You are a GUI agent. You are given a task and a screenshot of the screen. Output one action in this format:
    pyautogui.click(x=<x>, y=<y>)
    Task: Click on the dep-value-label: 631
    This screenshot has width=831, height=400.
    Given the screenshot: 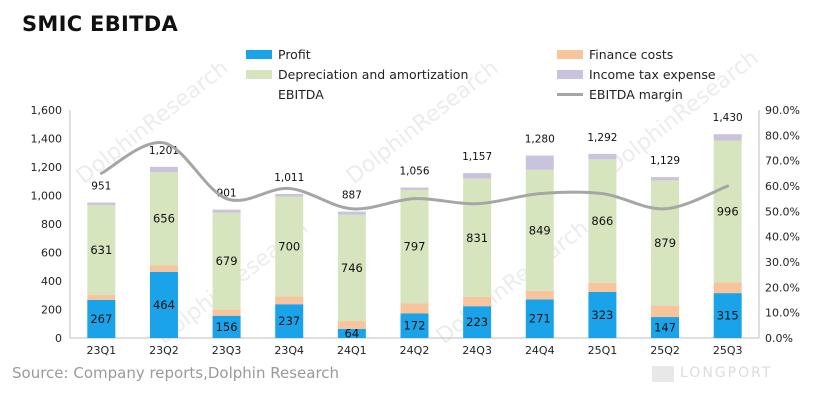 What is the action you would take?
    pyautogui.click(x=101, y=250)
    